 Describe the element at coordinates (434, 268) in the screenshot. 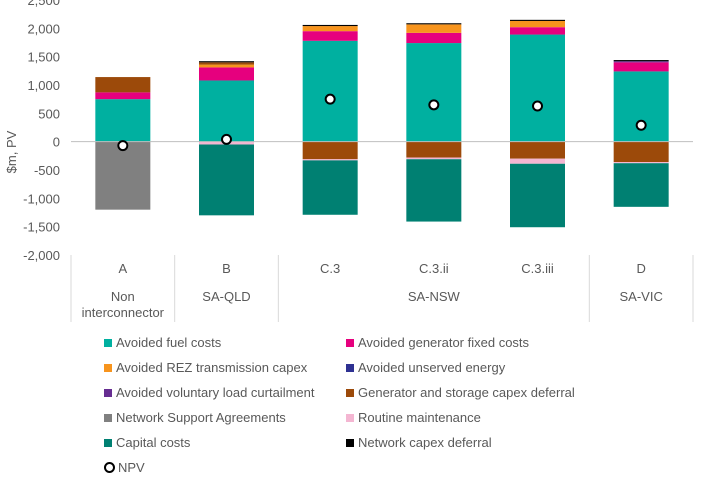

I see `x-tick-label: C.3.ii` at that location.